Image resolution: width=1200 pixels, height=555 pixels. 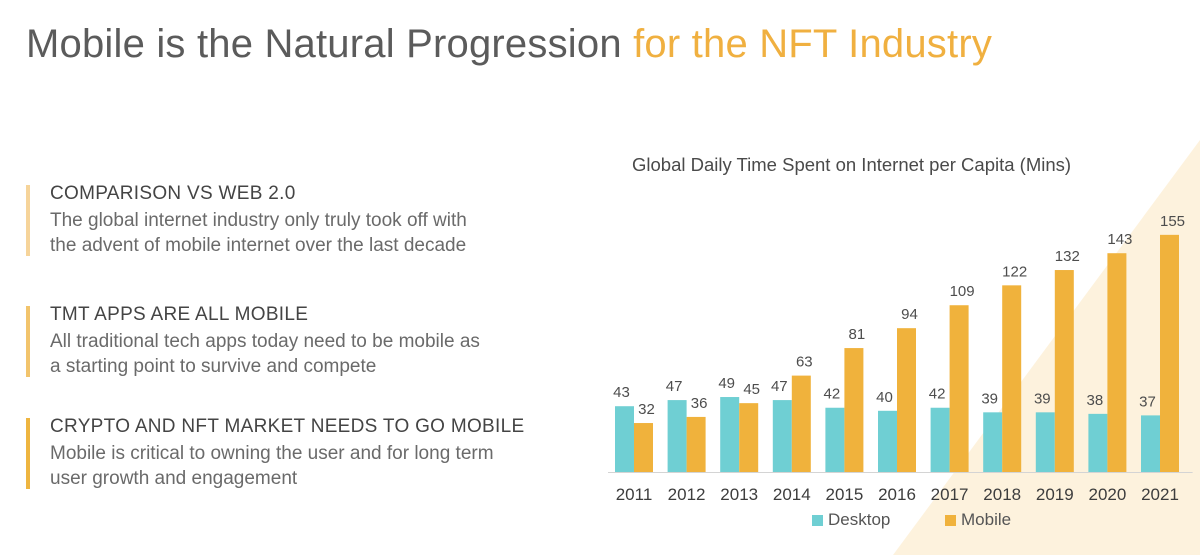 What do you see at coordinates (749, 437) in the screenshot?
I see `bar-mobile-2013` at bounding box center [749, 437].